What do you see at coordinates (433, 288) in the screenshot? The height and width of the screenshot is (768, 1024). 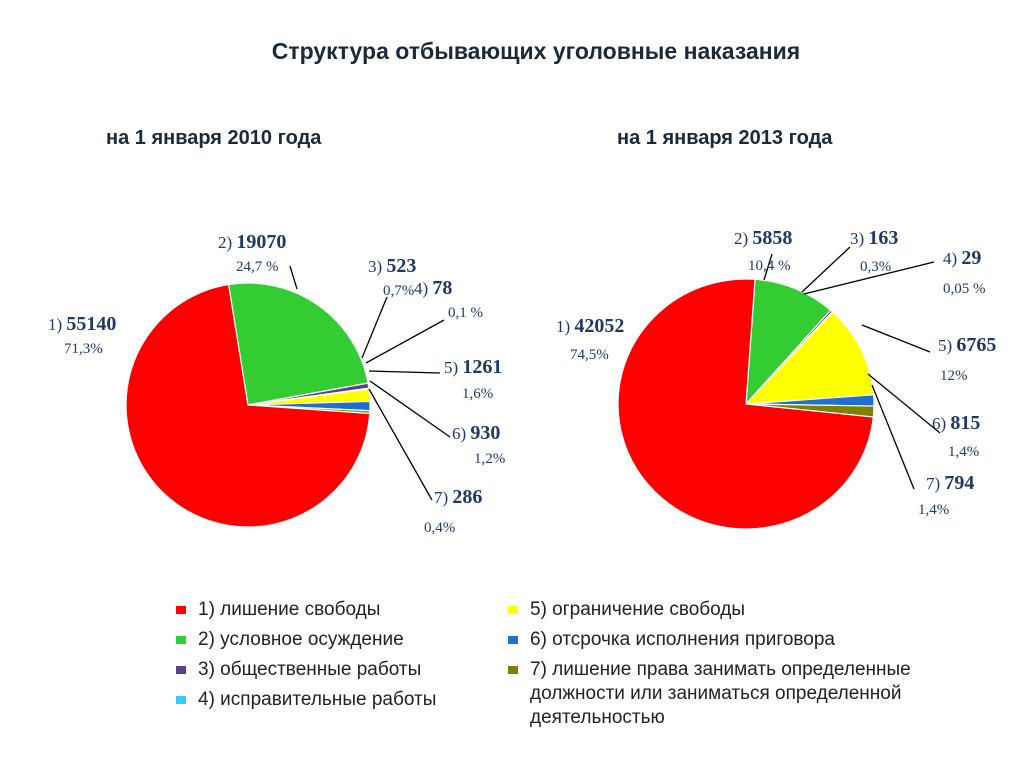 I see `pie-0-label-4: 4) 78` at bounding box center [433, 288].